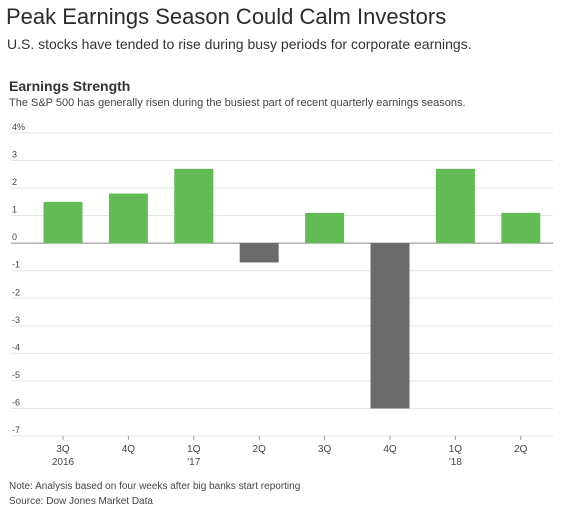 Image resolution: width=566 pixels, height=518 pixels. Describe the element at coordinates (290, 452) in the screenshot. I see `x-axis-ticks: 3Q 2016 4Q 1Q '17 2Q 3Q 4Q 1Q '18 2Q` at that location.